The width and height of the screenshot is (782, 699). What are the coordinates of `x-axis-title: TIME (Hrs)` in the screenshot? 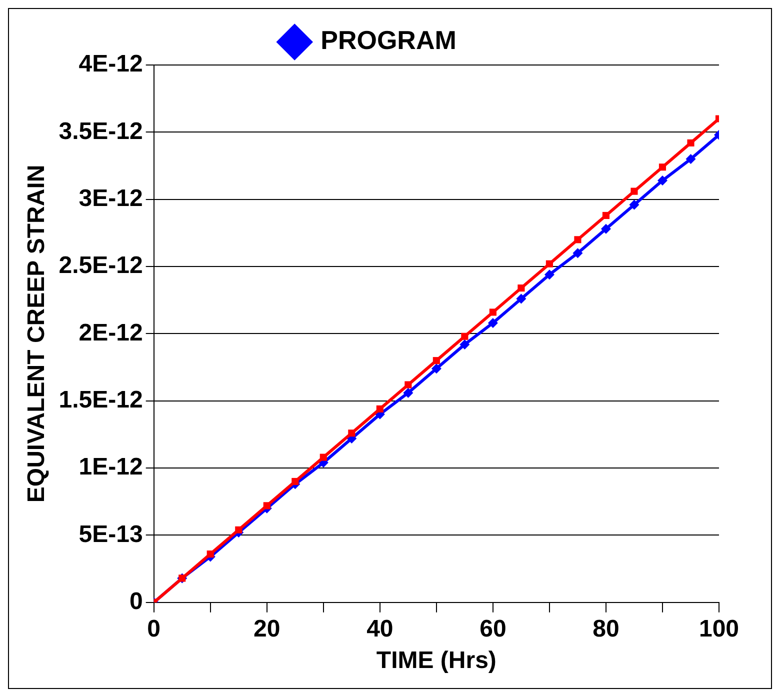 It's located at (436, 660).